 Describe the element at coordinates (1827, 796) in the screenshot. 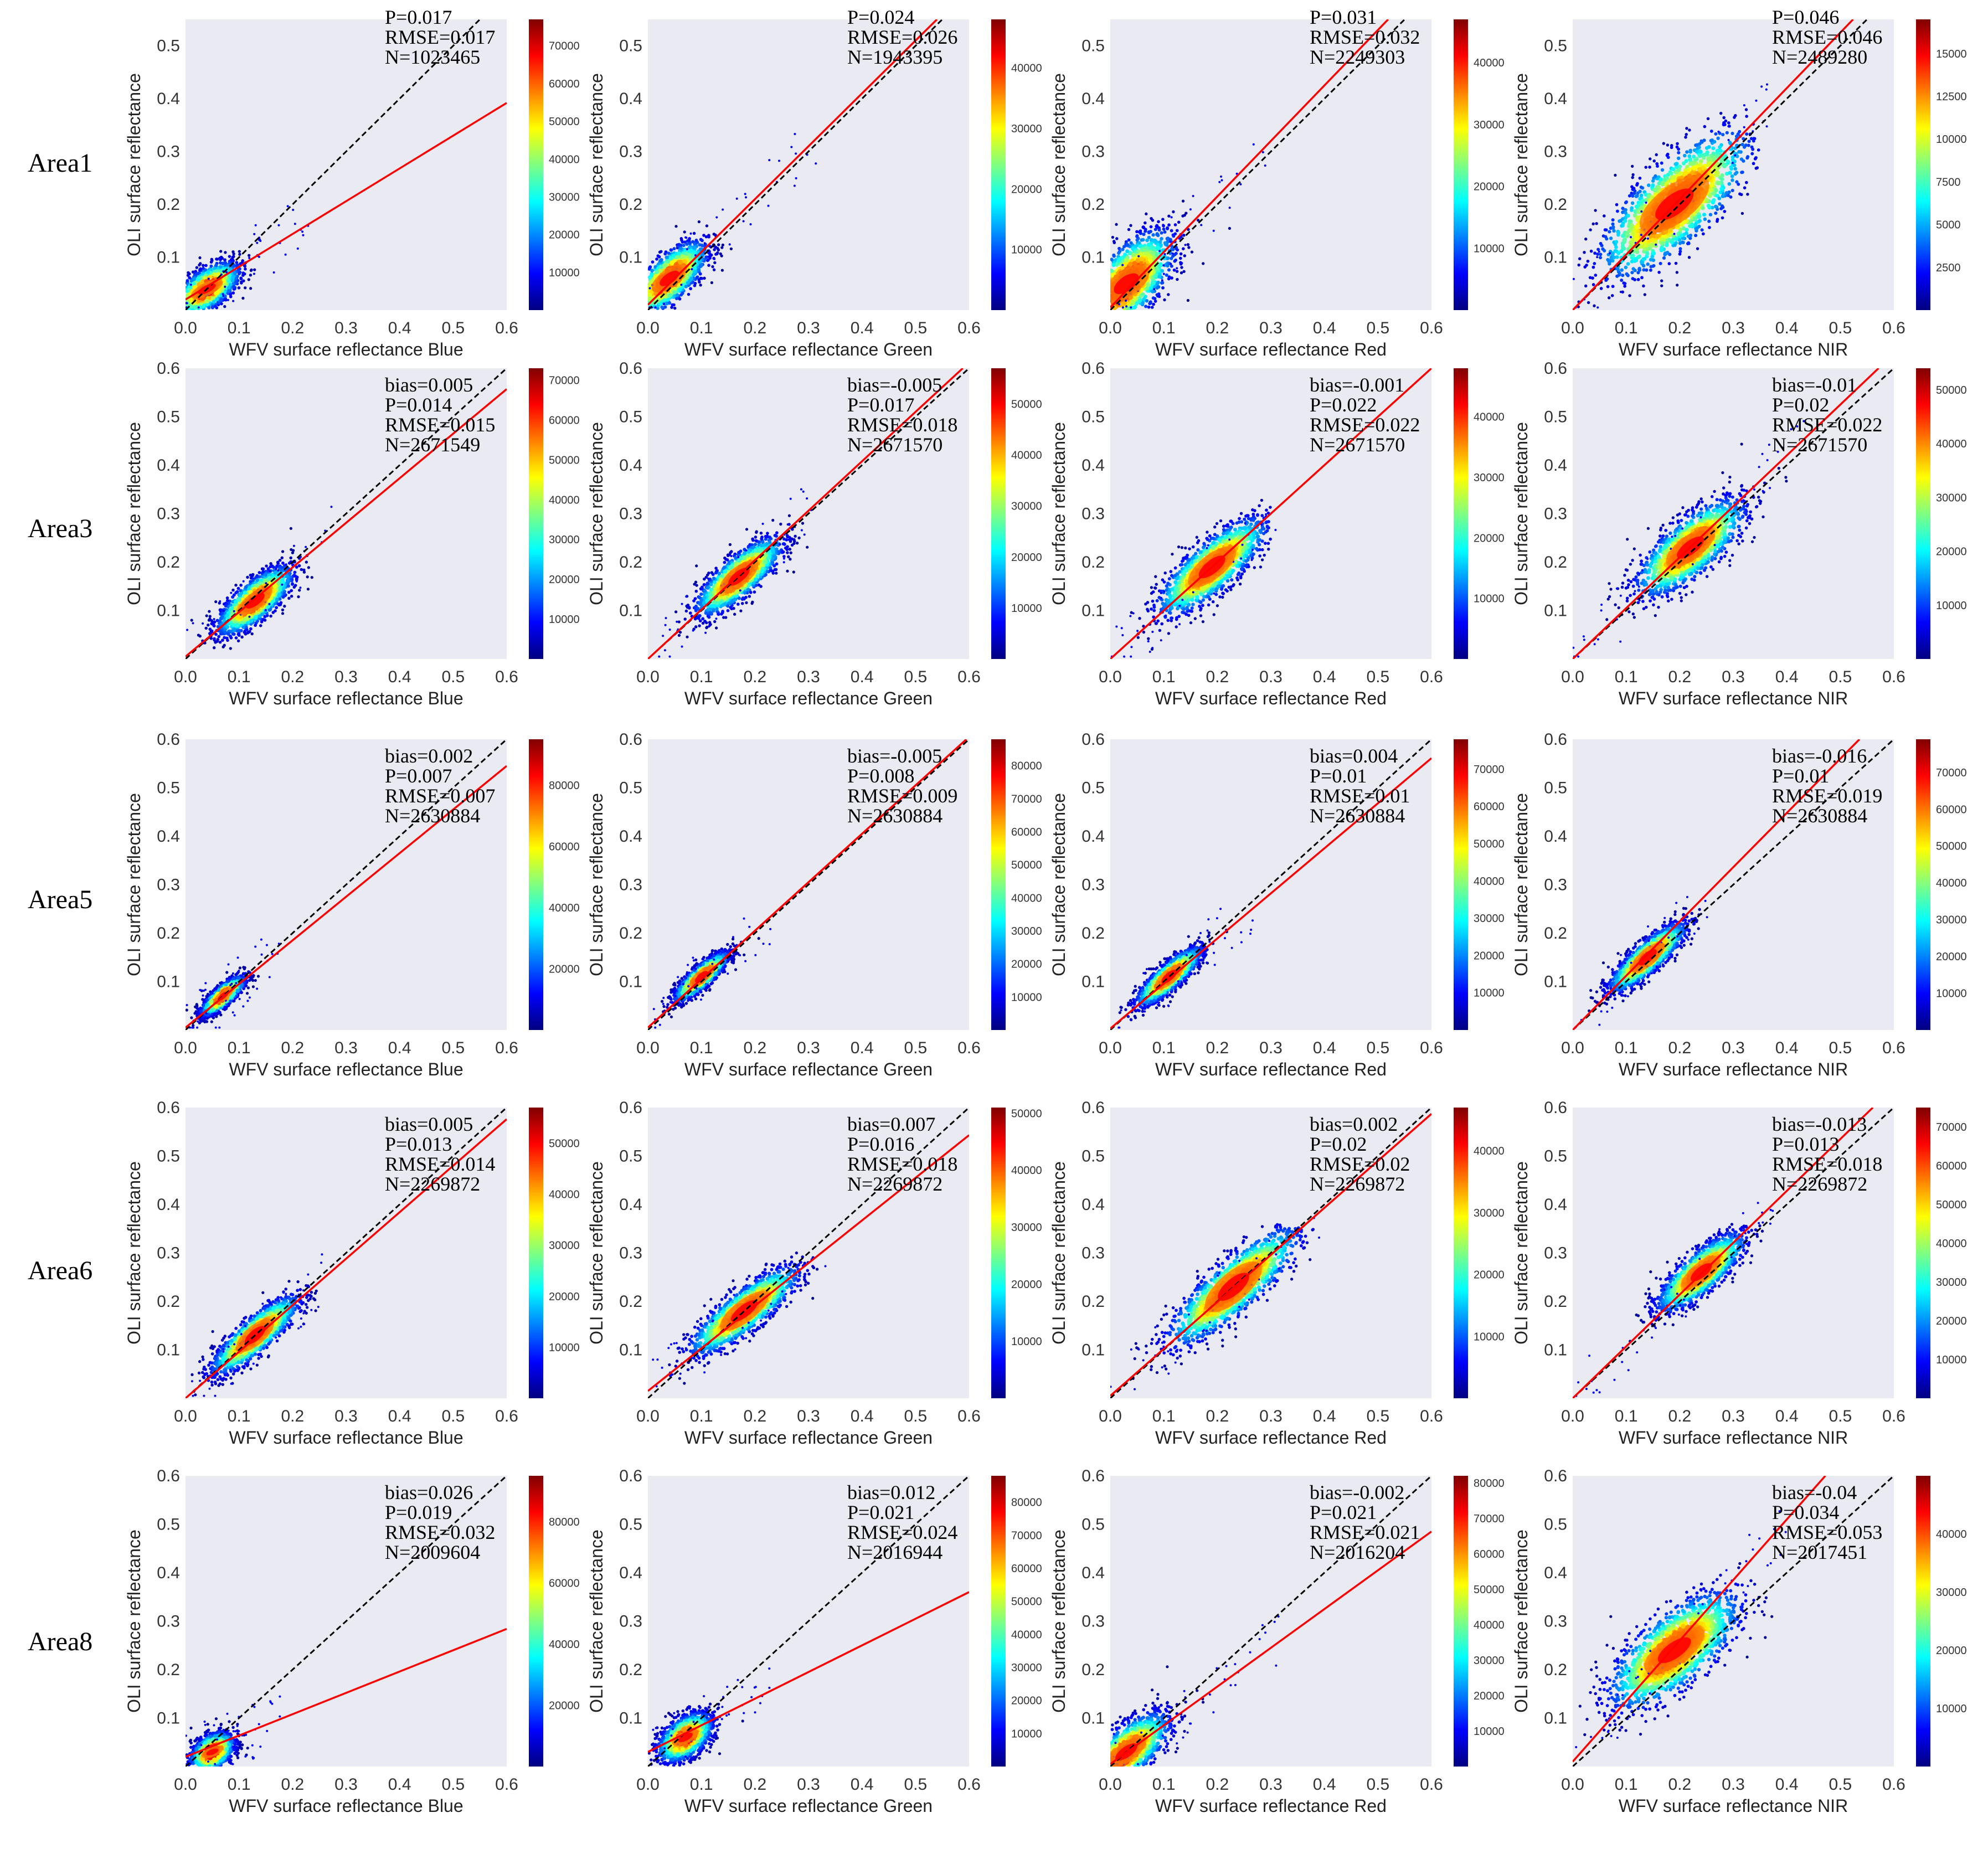

I see `stat-text: RMSE=0.019` at that location.